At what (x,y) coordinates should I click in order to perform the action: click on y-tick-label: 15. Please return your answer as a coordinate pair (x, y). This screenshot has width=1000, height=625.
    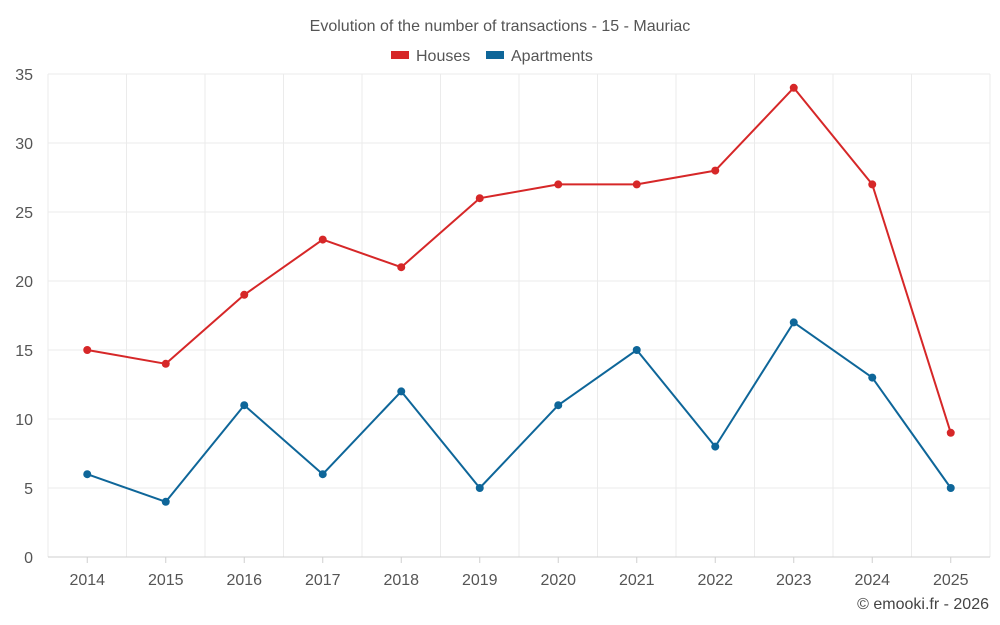
    Looking at the image, I should click on (24, 351).